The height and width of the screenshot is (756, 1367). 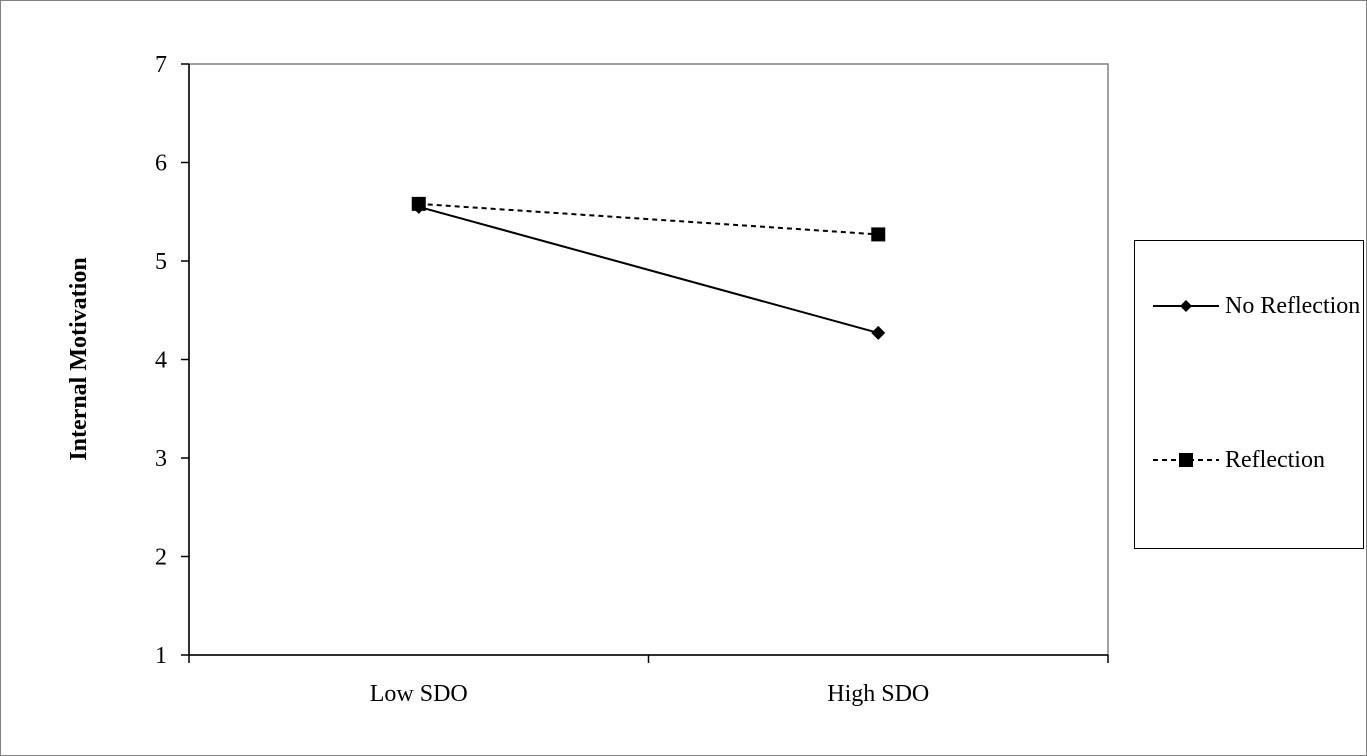 What do you see at coordinates (1258, 475) in the screenshot?
I see `legend-entry-reflection: Reflection` at bounding box center [1258, 475].